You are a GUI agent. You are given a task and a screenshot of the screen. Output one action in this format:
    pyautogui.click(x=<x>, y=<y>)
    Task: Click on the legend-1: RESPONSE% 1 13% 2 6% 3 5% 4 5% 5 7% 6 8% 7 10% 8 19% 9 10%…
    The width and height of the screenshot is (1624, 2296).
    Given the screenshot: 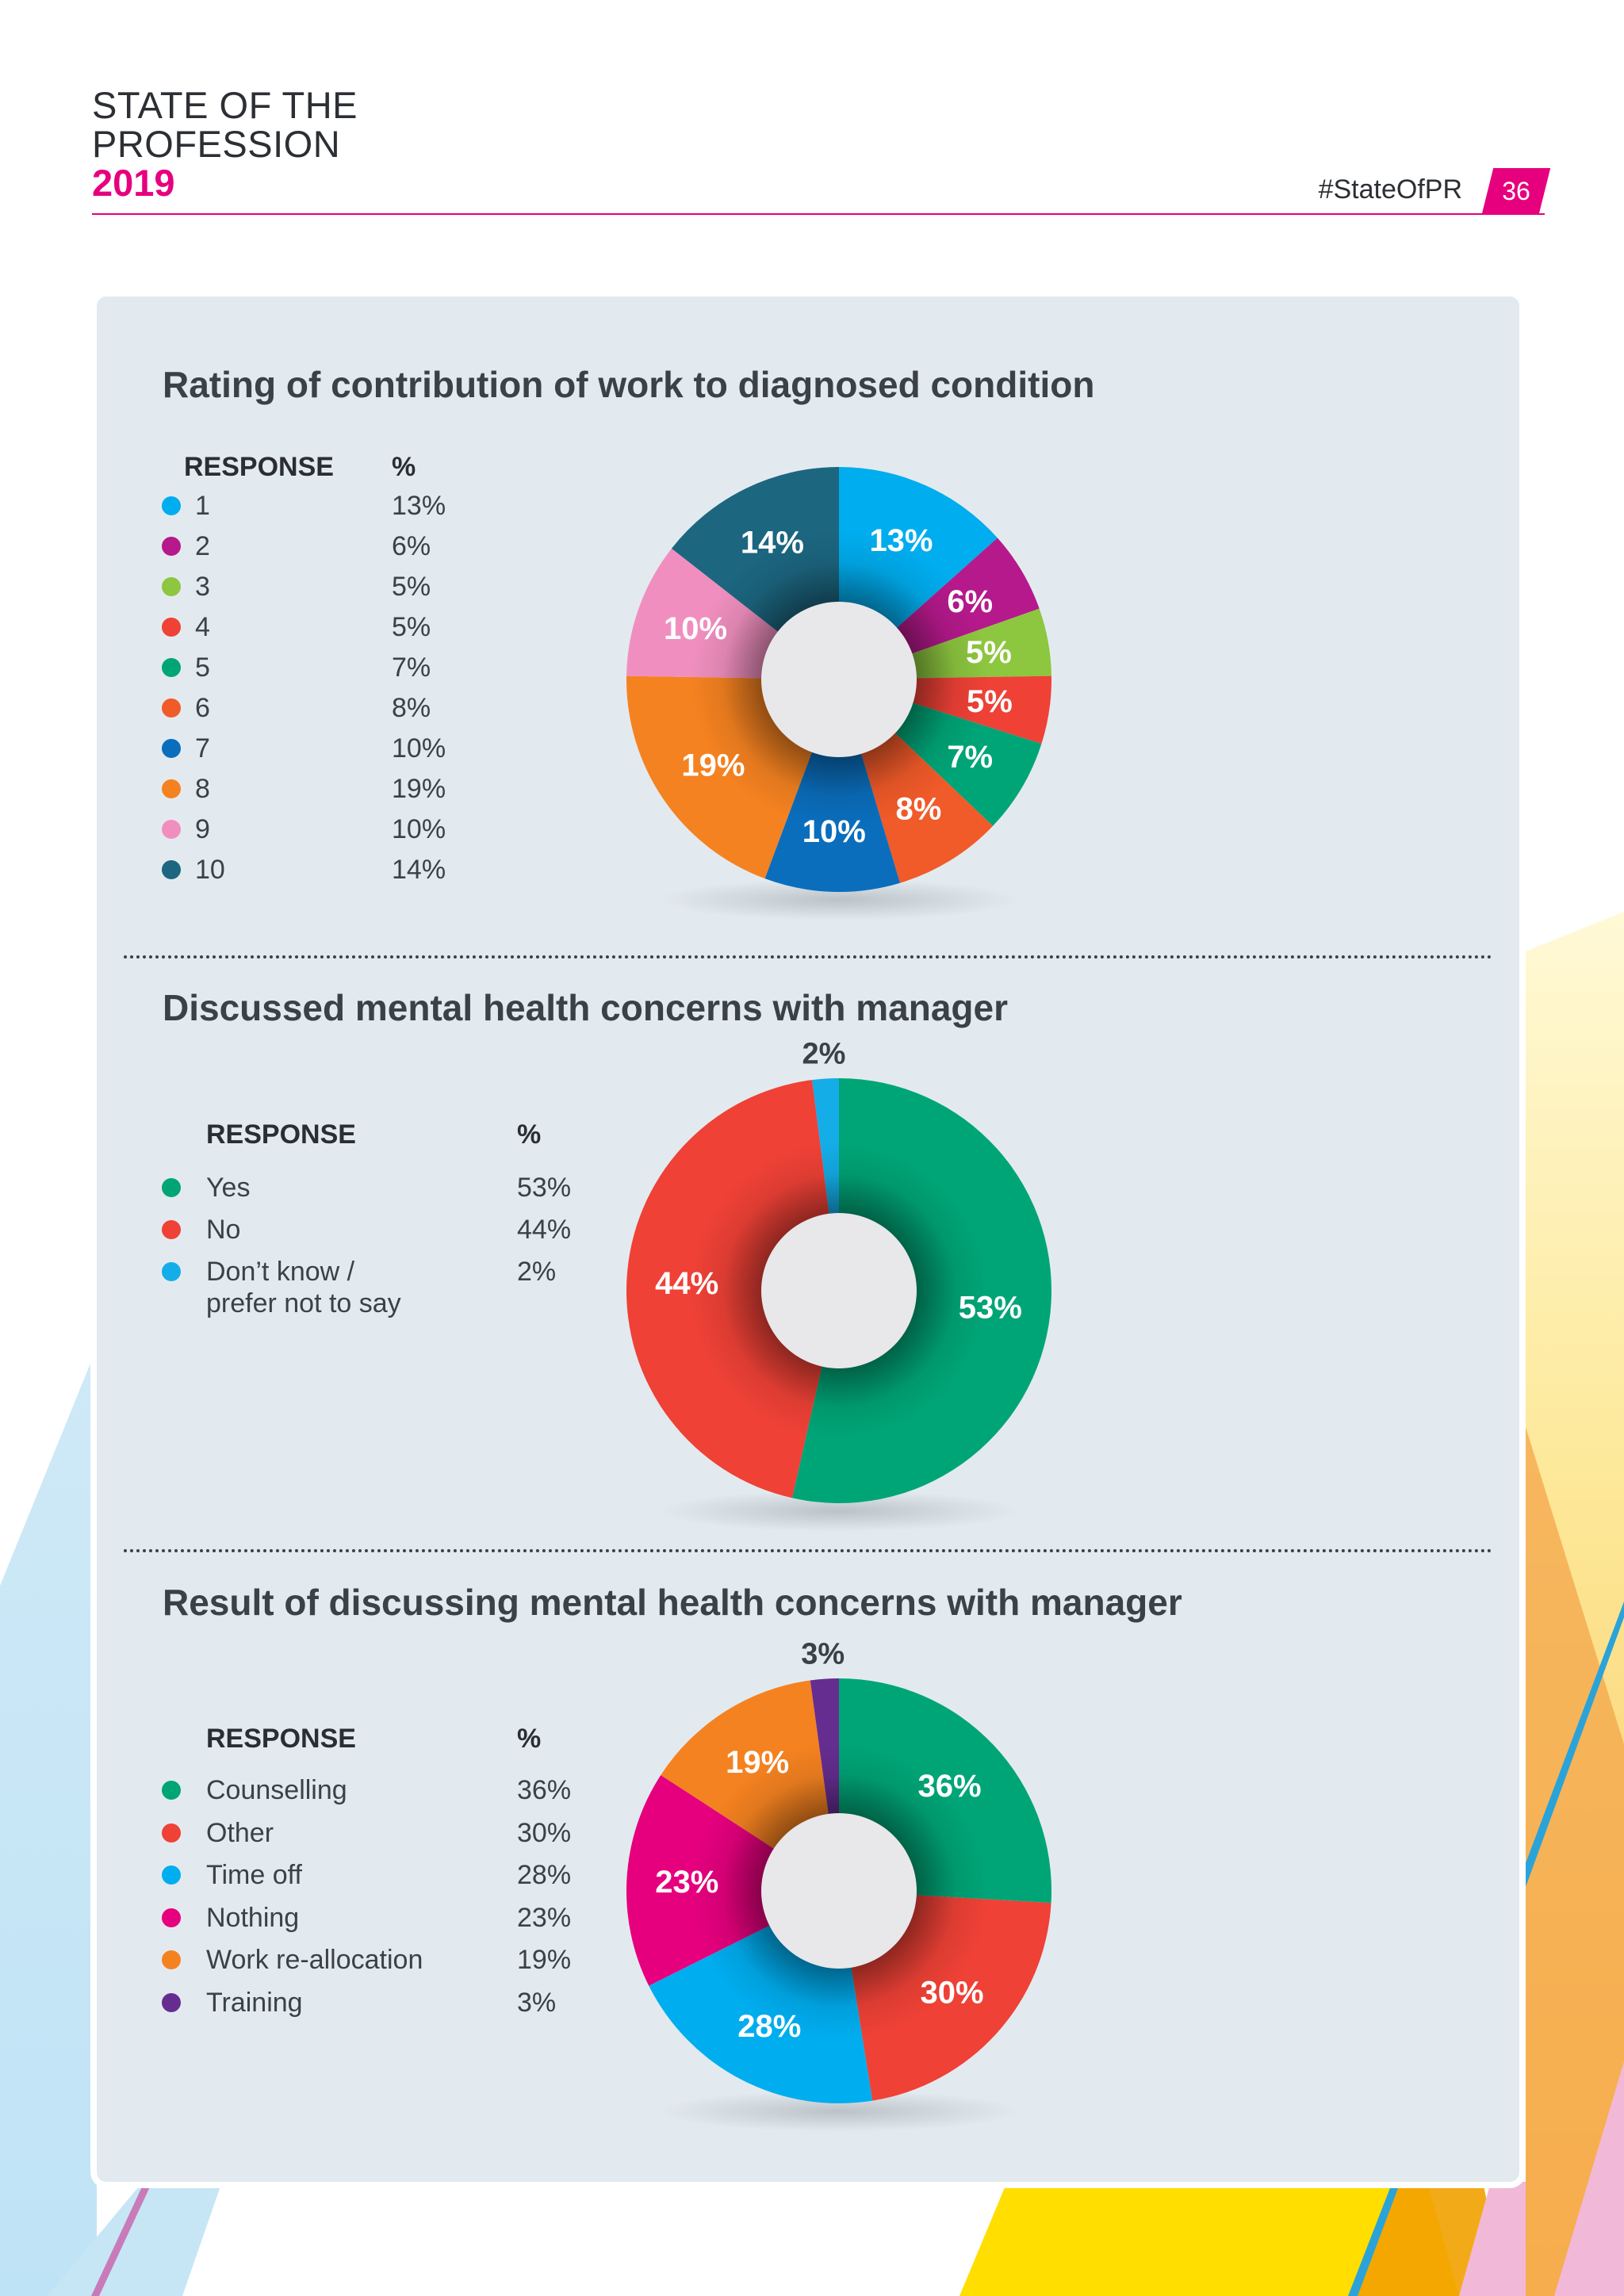 What is the action you would take?
    pyautogui.click(x=328, y=674)
    